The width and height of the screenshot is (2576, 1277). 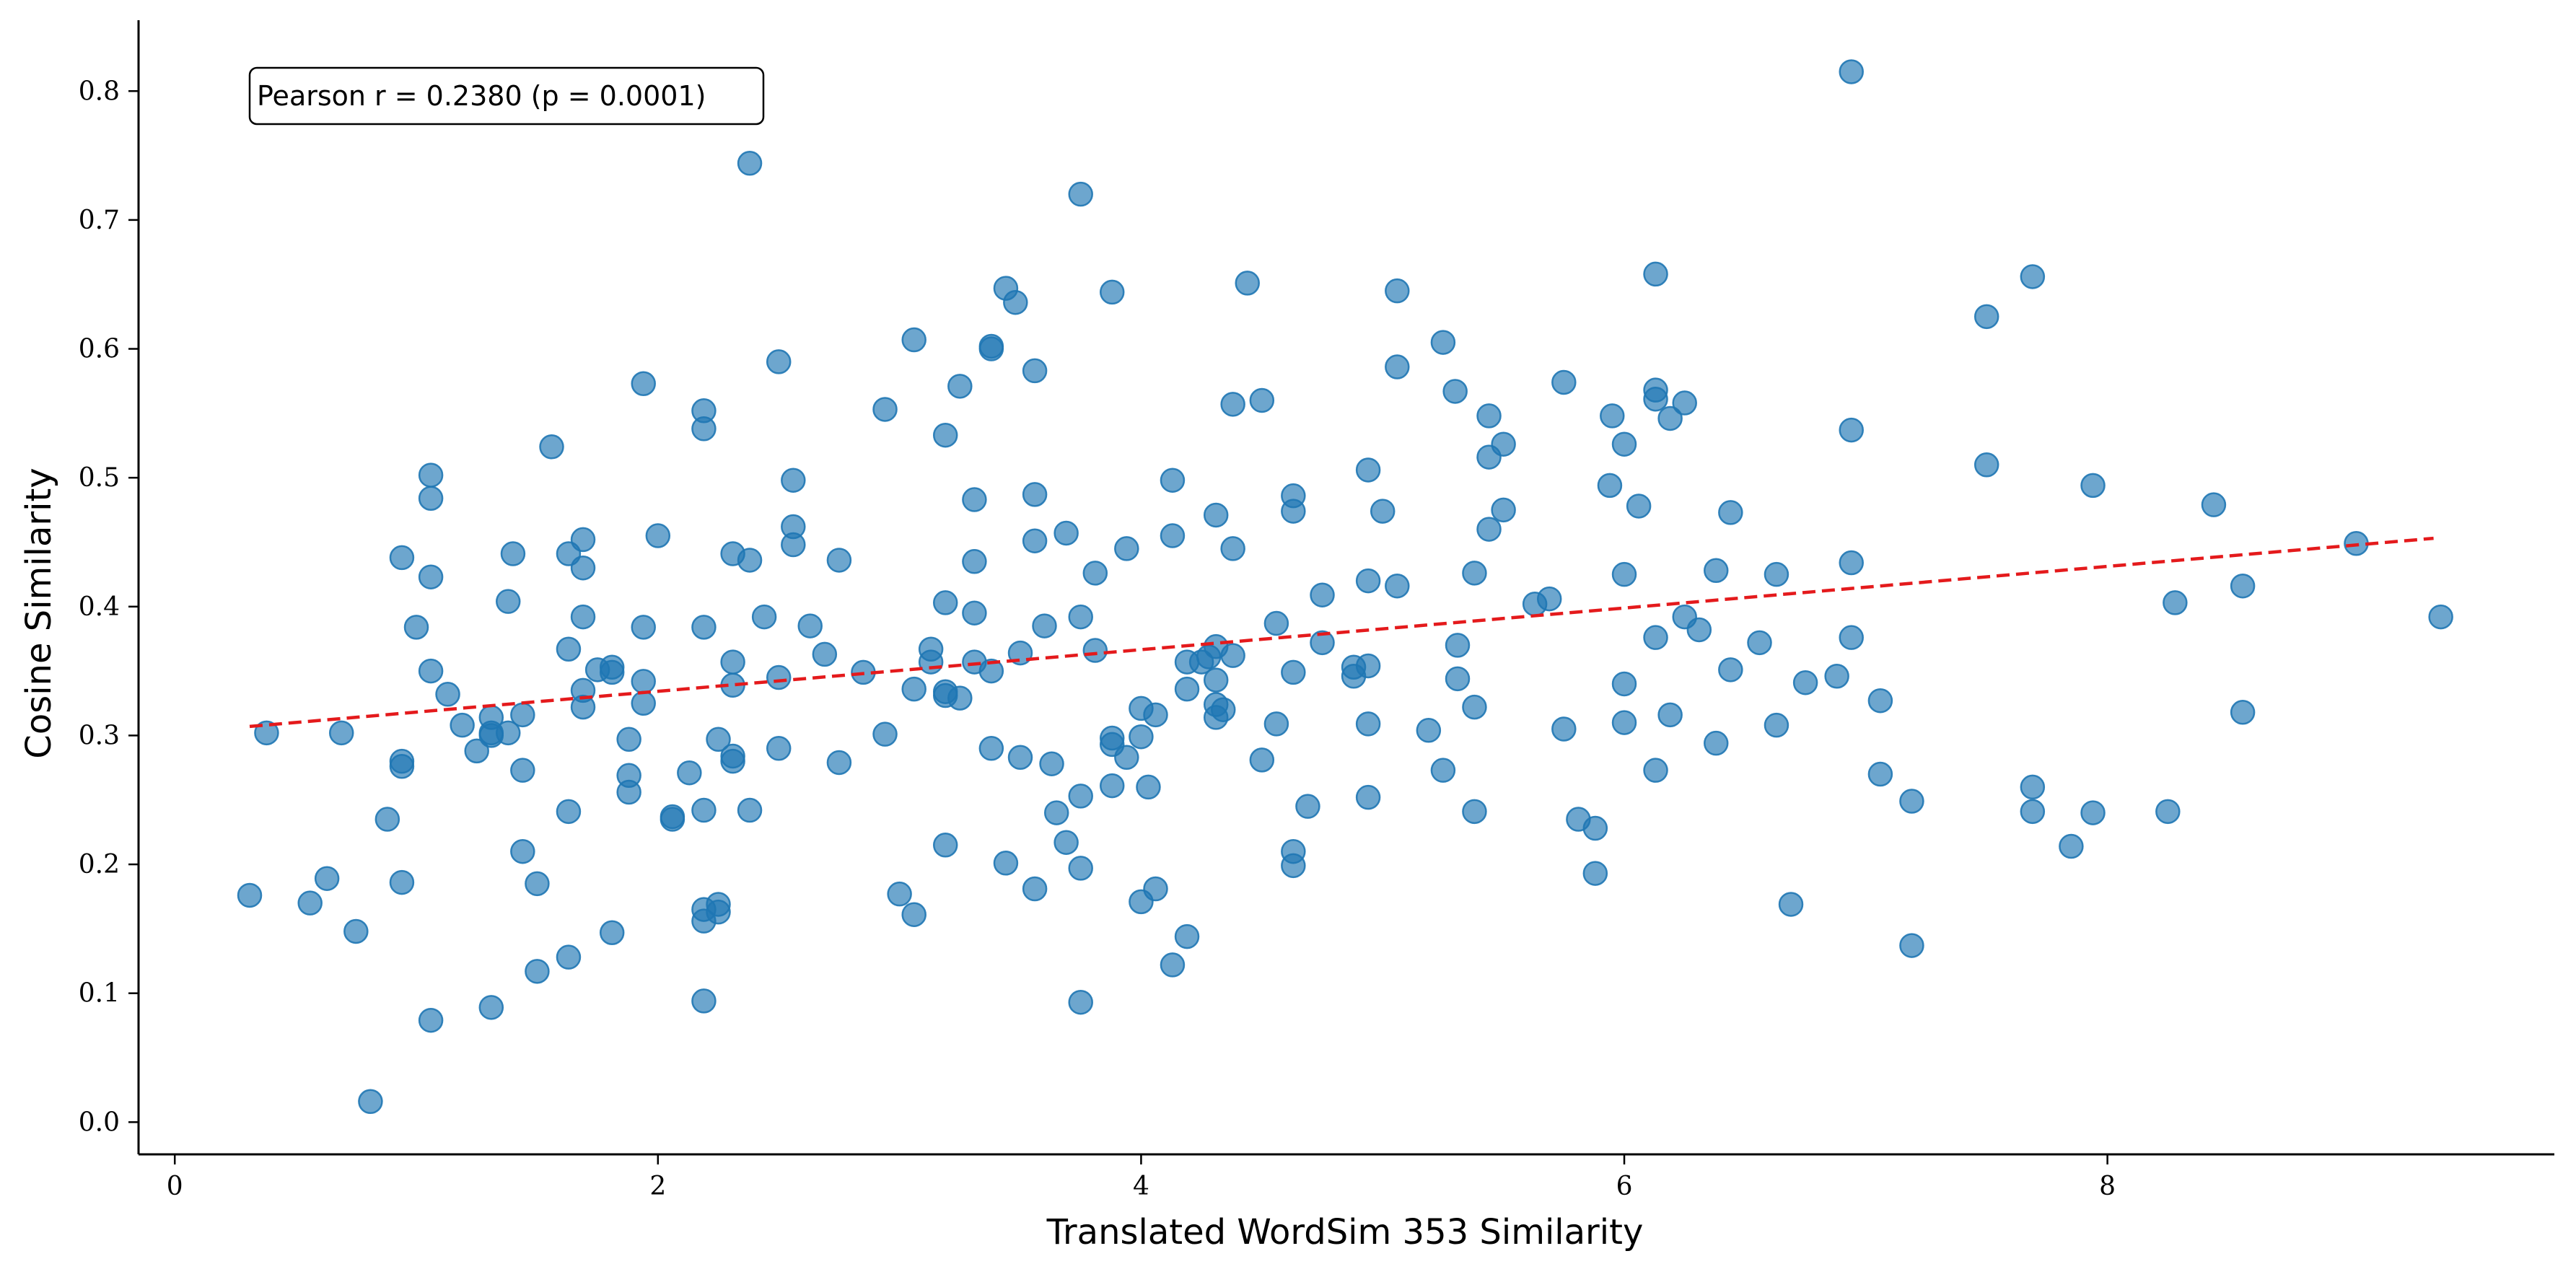 I want to click on y-tick-label: 0.5, so click(x=99, y=478).